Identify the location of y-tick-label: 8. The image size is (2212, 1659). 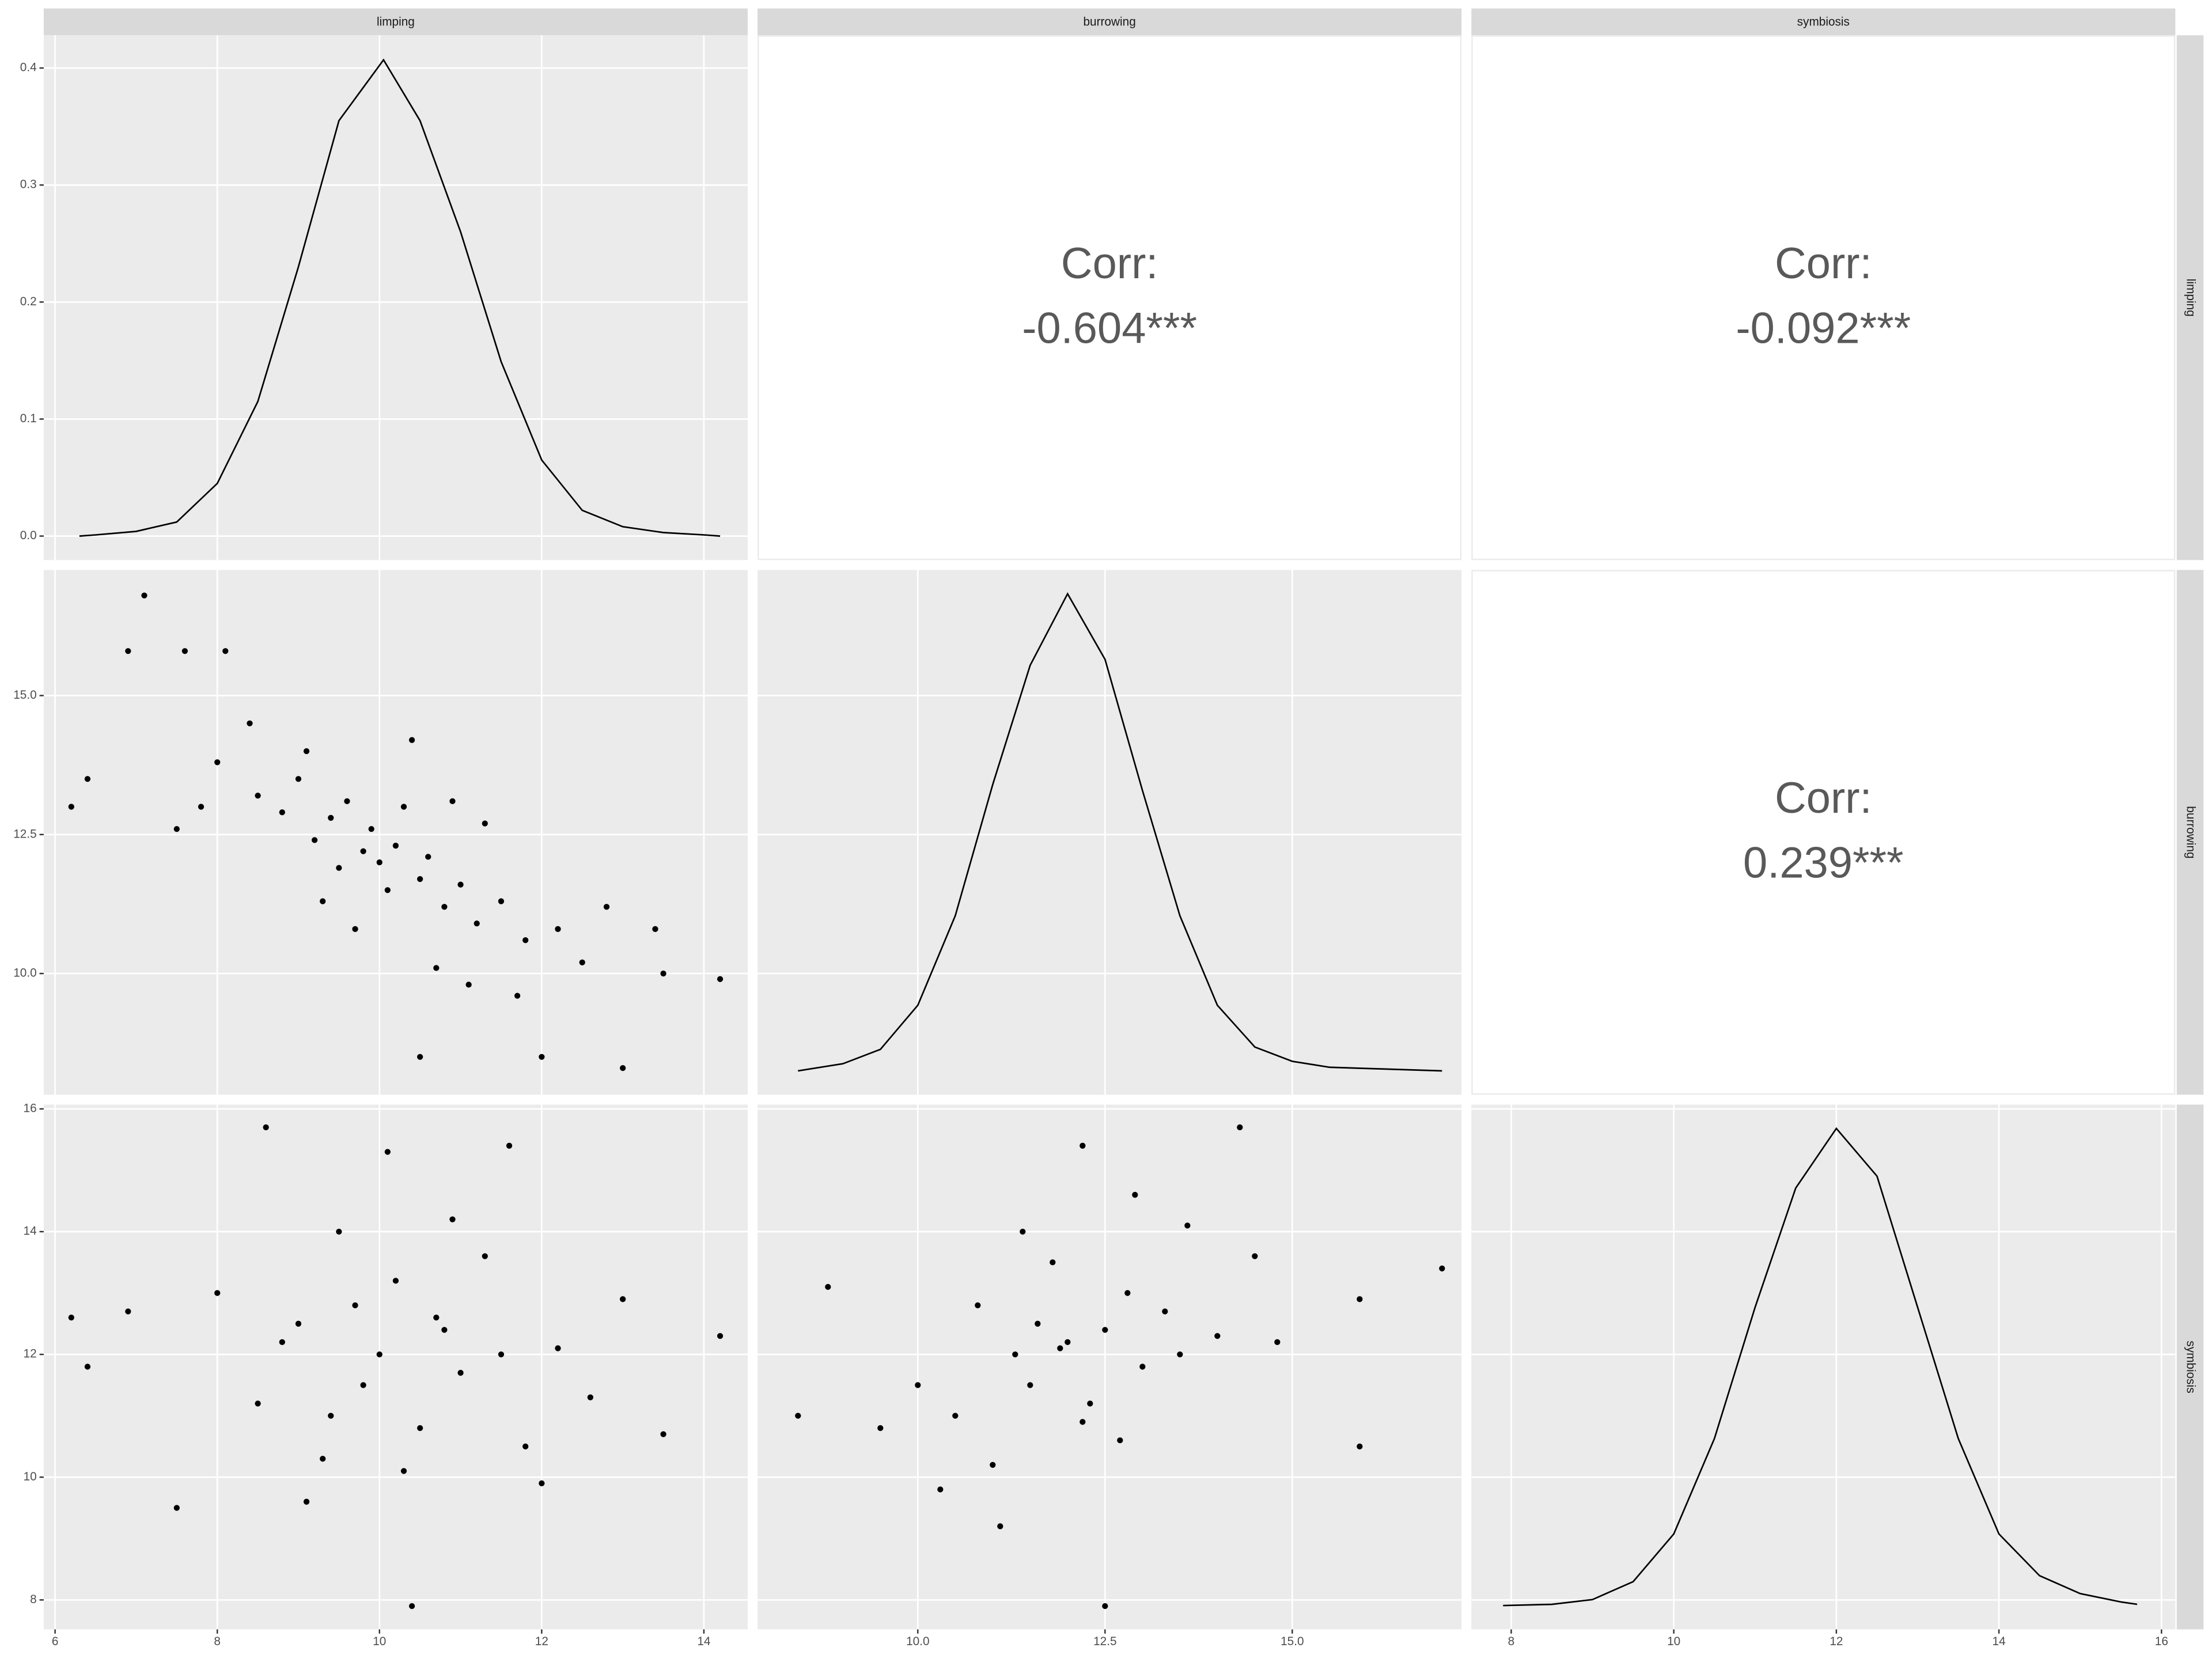
(33, 1599).